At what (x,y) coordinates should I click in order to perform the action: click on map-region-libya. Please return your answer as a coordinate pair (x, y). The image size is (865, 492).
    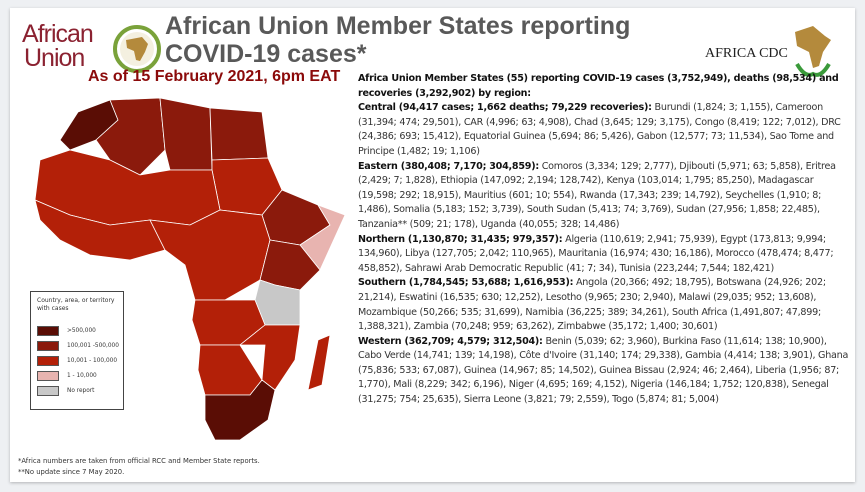
    Looking at the image, I should click on (186, 134).